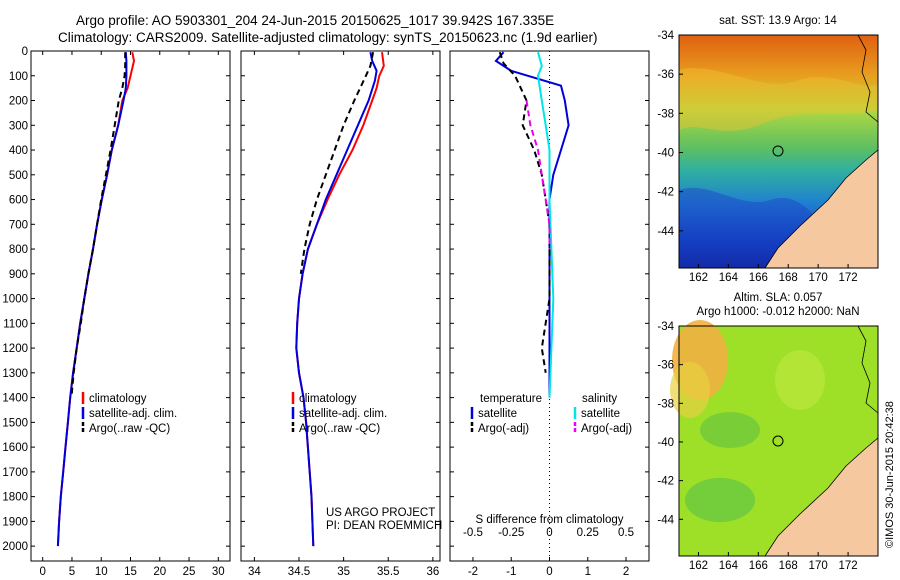 This screenshot has width=900, height=580. What do you see at coordinates (665, 327) in the screenshot?
I see `map-lat-tick-label: -34` at bounding box center [665, 327].